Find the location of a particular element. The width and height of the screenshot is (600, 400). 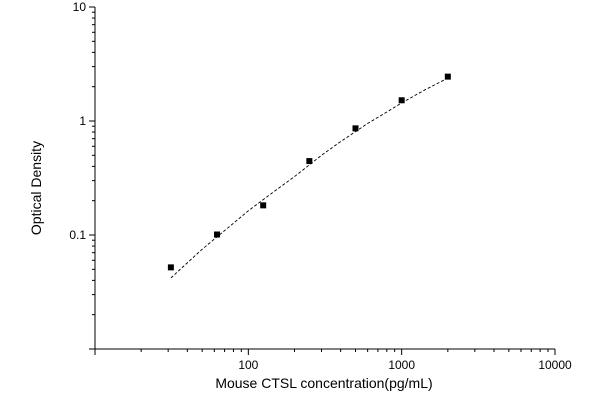

x-tick-label: 1000 is located at coordinates (401, 365).